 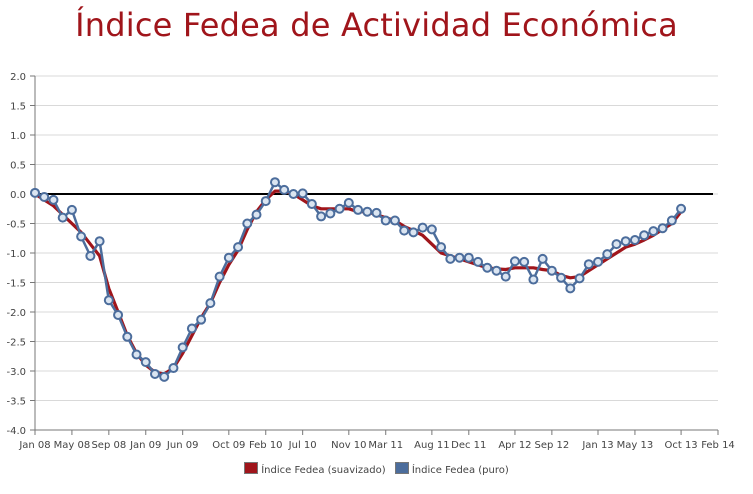 What do you see at coordinates (16, 313) in the screenshot?
I see `y-tick-label: -2.0` at bounding box center [16, 313].